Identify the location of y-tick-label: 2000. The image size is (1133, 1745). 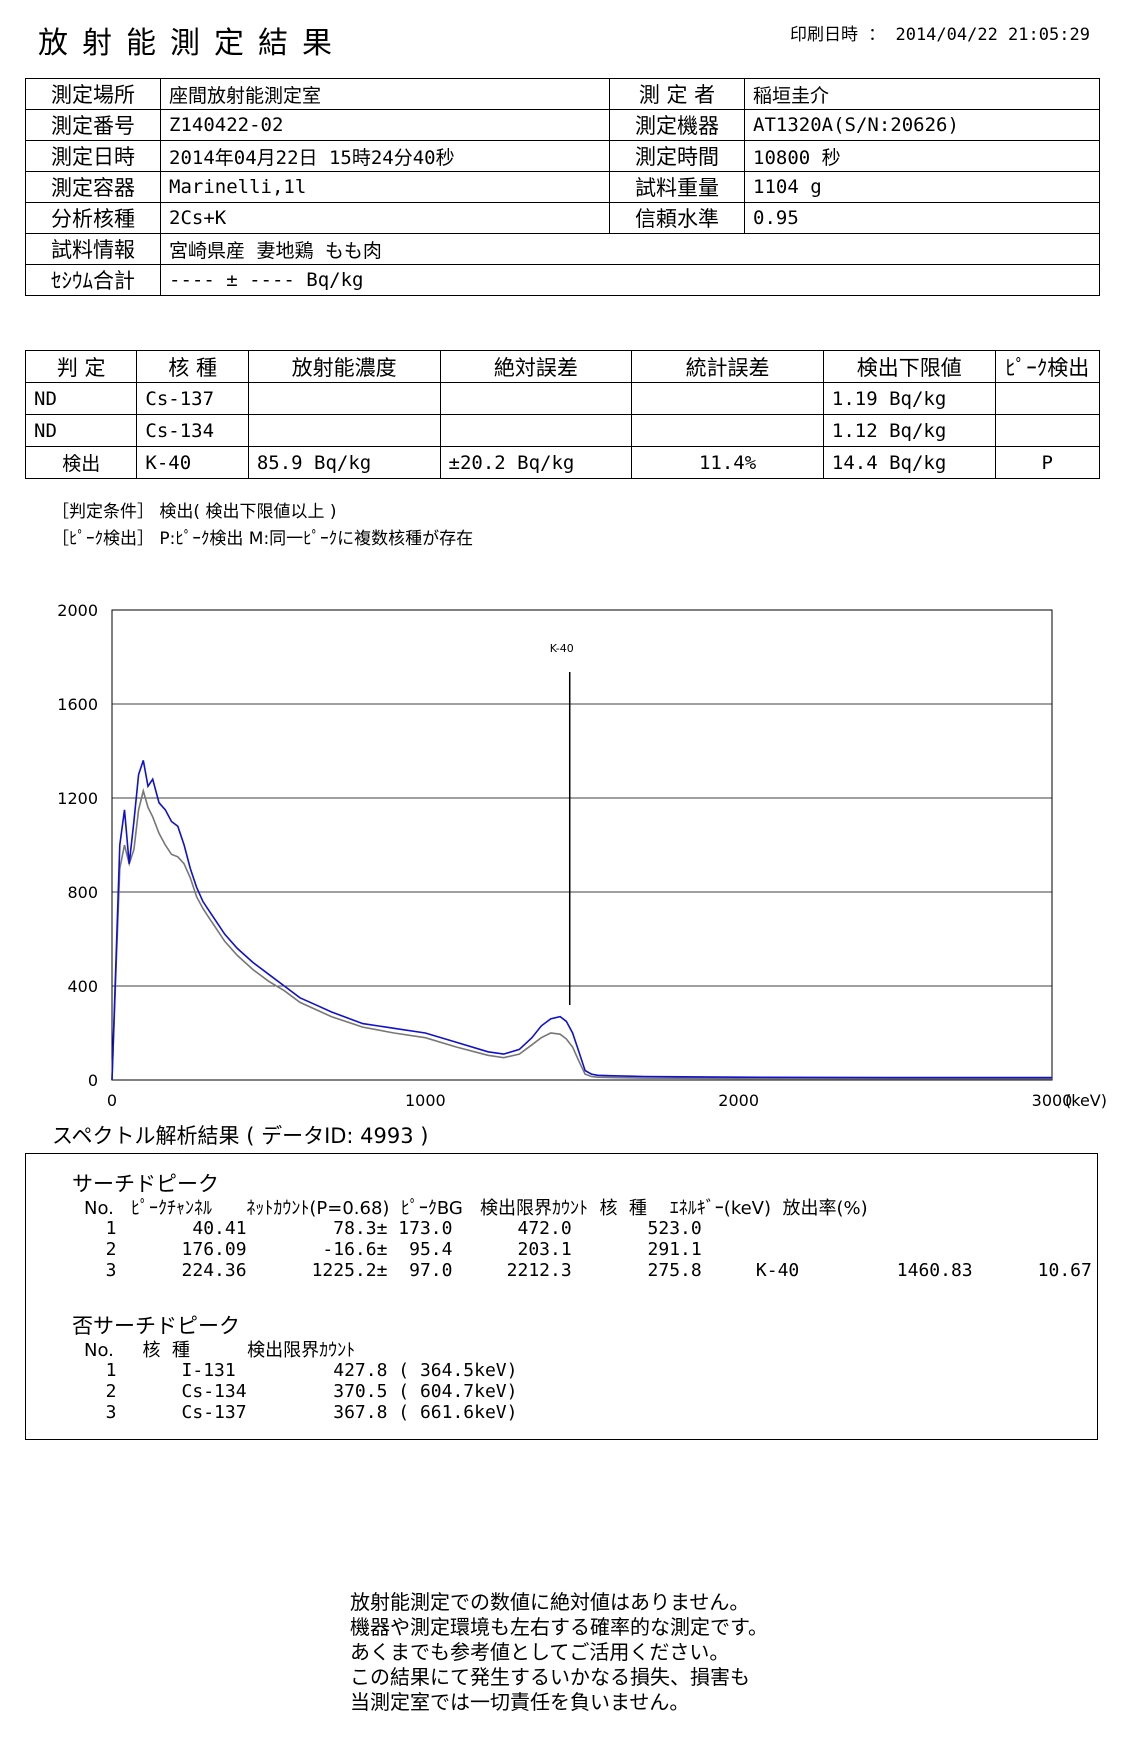
(77, 610).